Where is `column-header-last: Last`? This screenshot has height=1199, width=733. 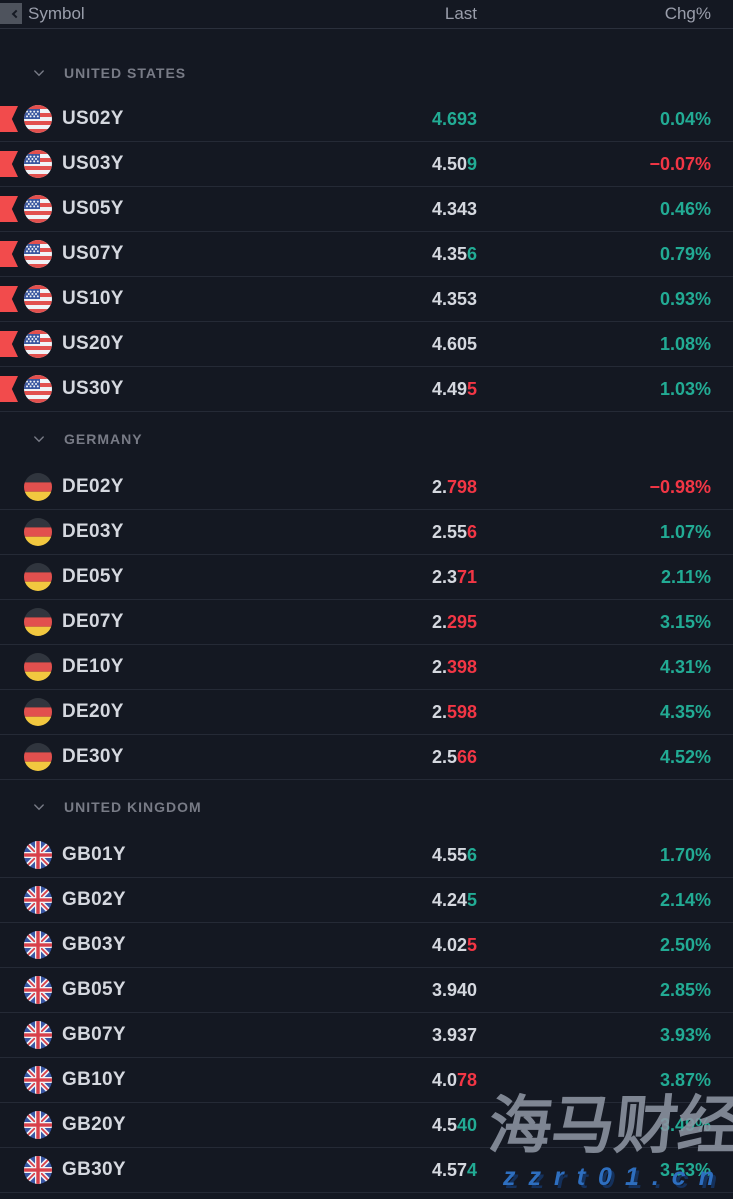
column-header-last: Last is located at coordinates (460, 13).